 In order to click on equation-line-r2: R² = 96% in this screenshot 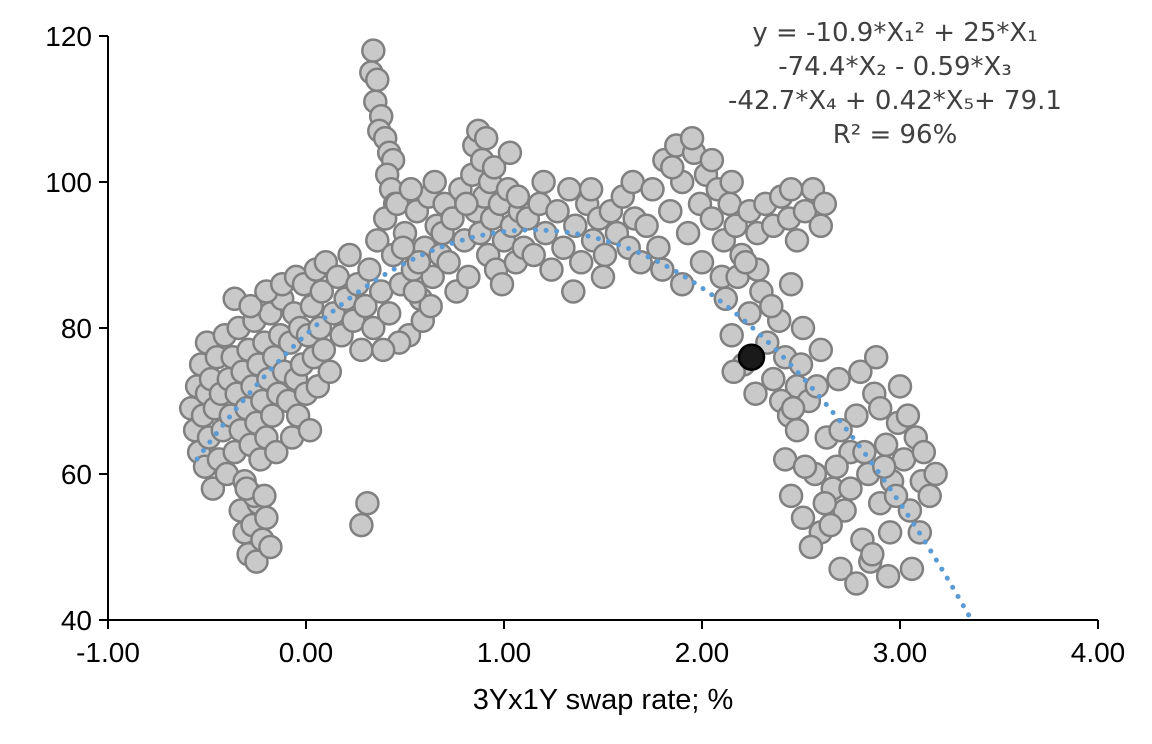, I will do `click(895, 135)`.